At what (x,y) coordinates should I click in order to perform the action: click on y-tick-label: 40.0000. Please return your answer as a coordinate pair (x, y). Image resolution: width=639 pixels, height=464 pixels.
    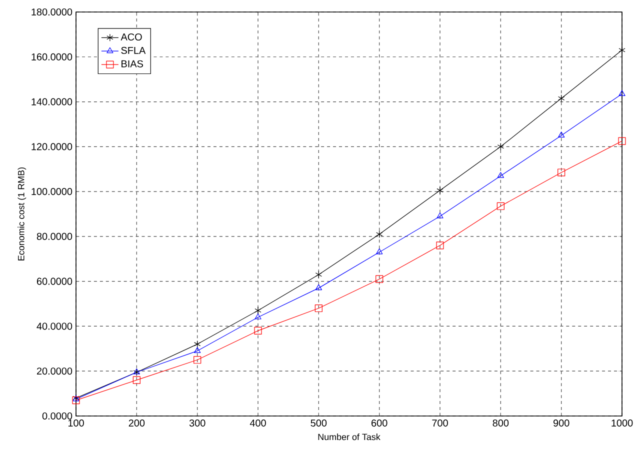
    Looking at the image, I should click on (54, 326).